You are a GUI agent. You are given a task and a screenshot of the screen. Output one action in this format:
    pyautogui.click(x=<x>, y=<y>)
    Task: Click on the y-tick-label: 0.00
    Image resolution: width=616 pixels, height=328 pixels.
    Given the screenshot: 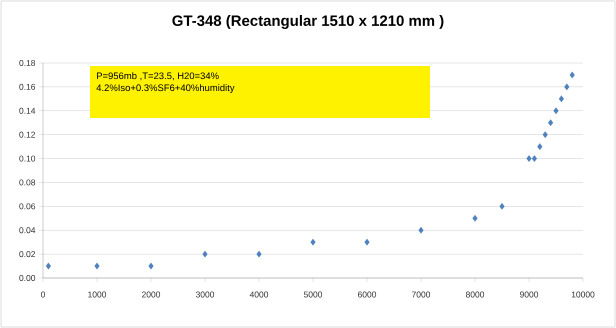 What is the action you would take?
    pyautogui.click(x=27, y=278)
    